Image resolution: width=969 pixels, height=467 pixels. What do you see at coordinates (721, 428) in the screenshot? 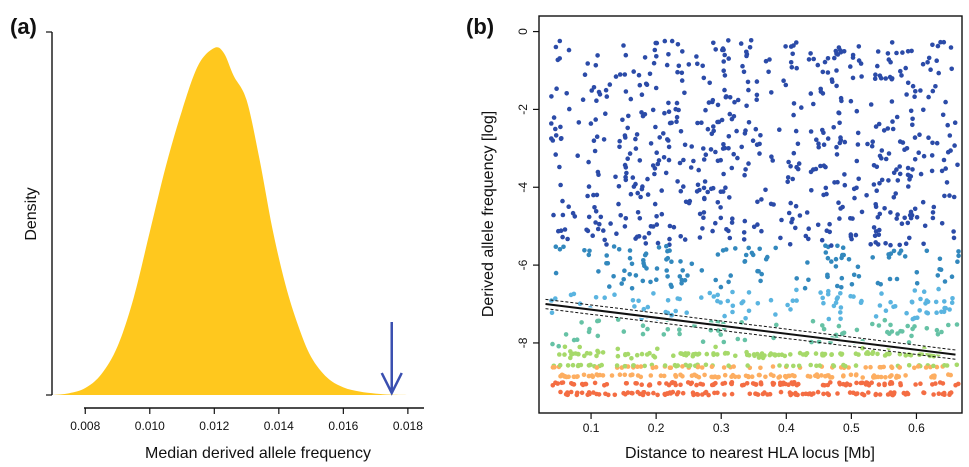
I see `panel-b-x-tick-label: 0.3` at bounding box center [721, 428].